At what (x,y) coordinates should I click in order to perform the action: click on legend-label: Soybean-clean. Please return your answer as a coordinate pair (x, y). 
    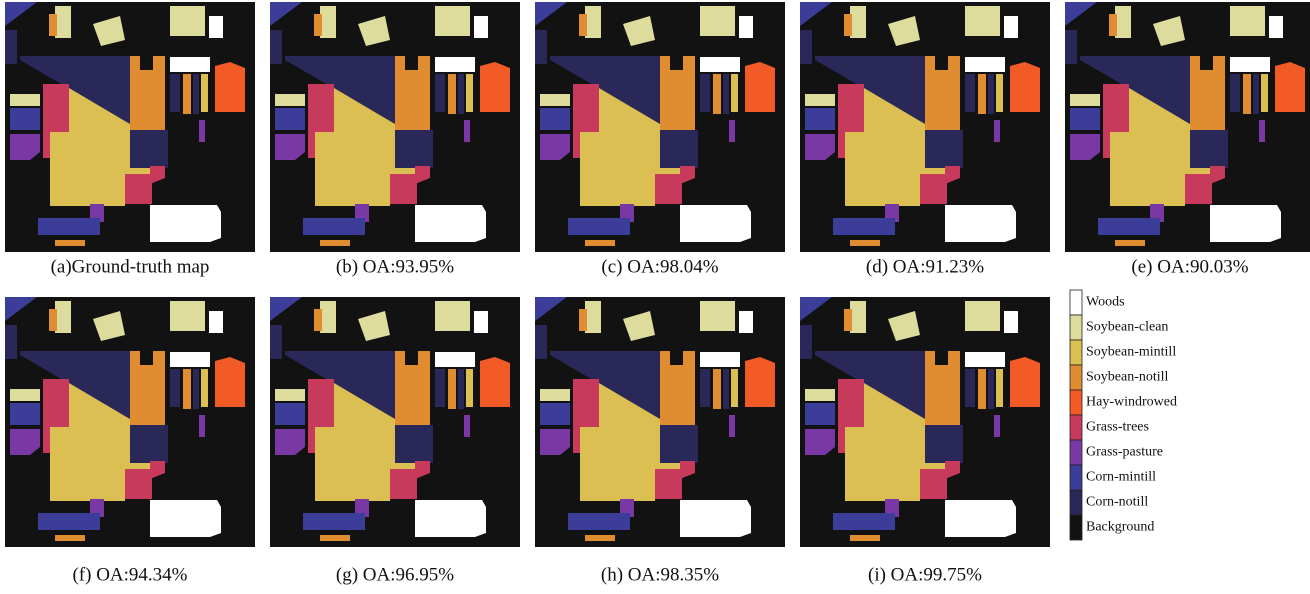
    Looking at the image, I should click on (1127, 327).